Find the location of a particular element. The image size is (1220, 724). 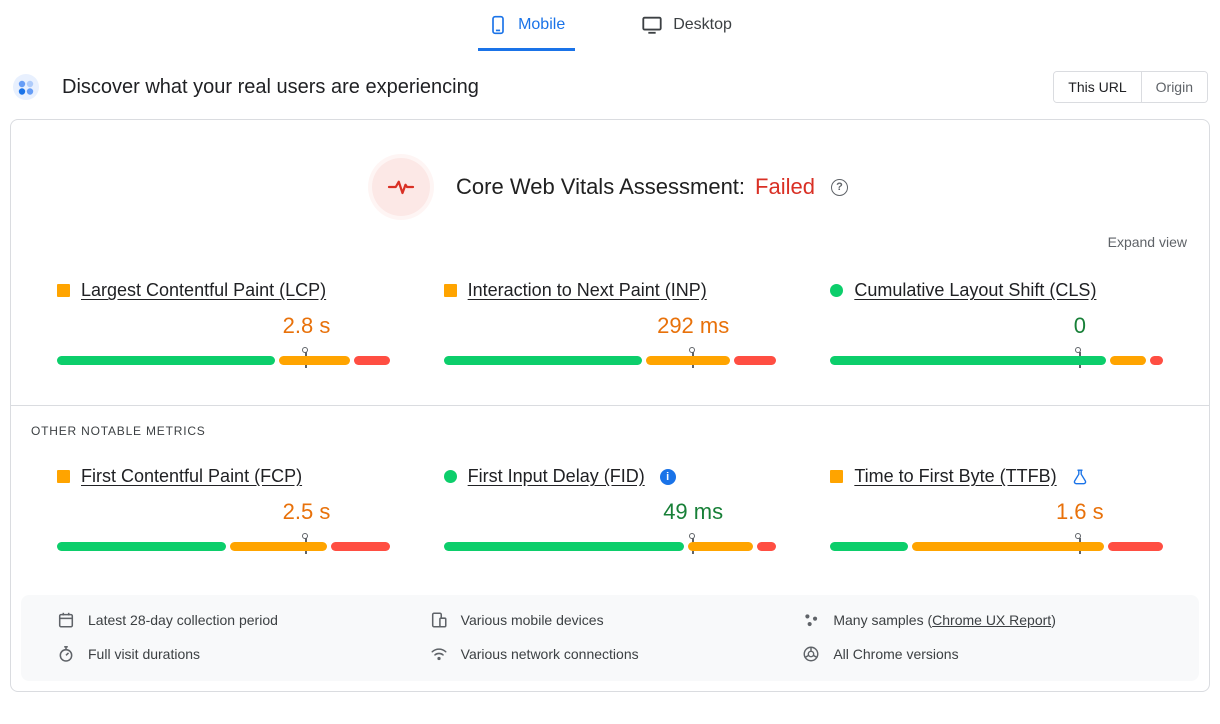

help-icon: ? is located at coordinates (839, 187).